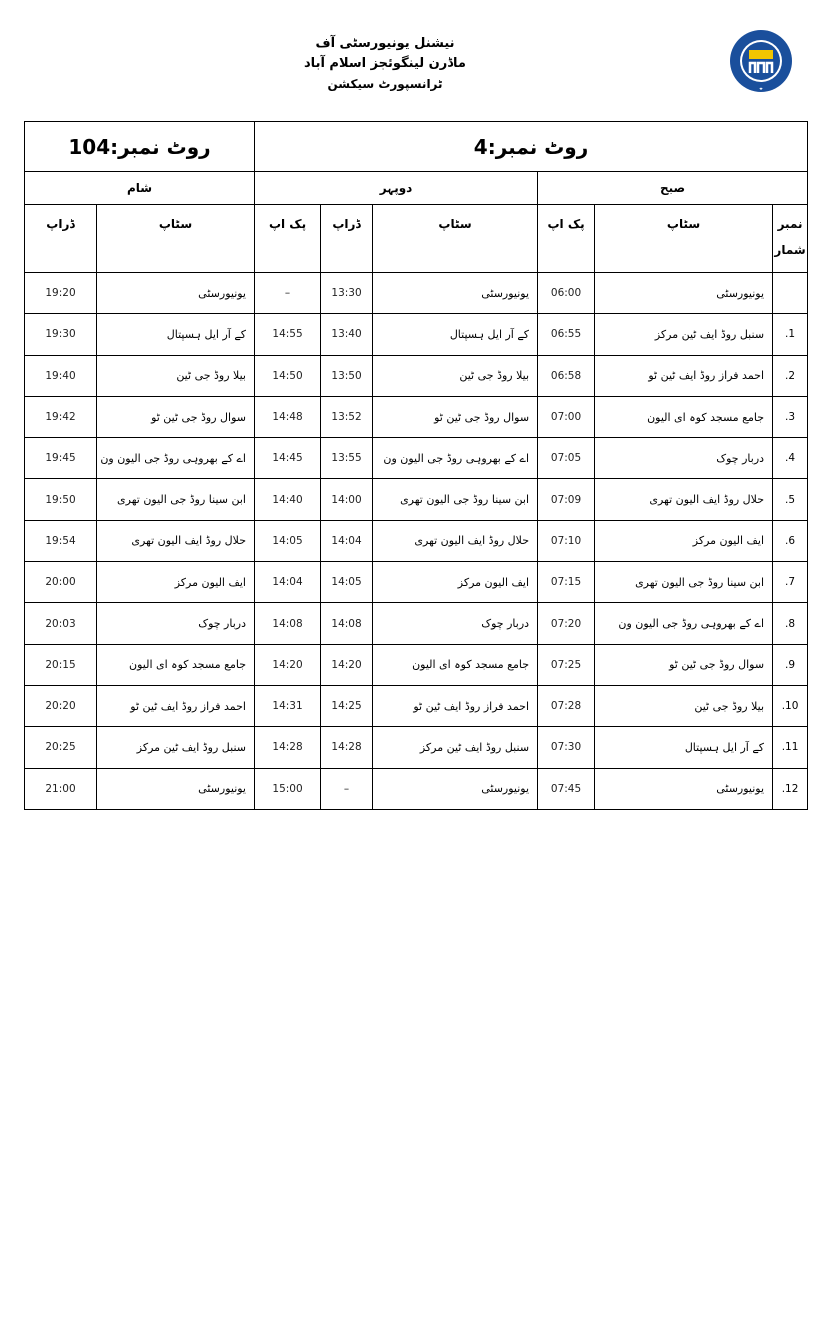 This screenshot has width=816, height=1344. Describe the element at coordinates (287, 582) in the screenshot. I see `afternoon-pickup-cell: 14:04` at that location.